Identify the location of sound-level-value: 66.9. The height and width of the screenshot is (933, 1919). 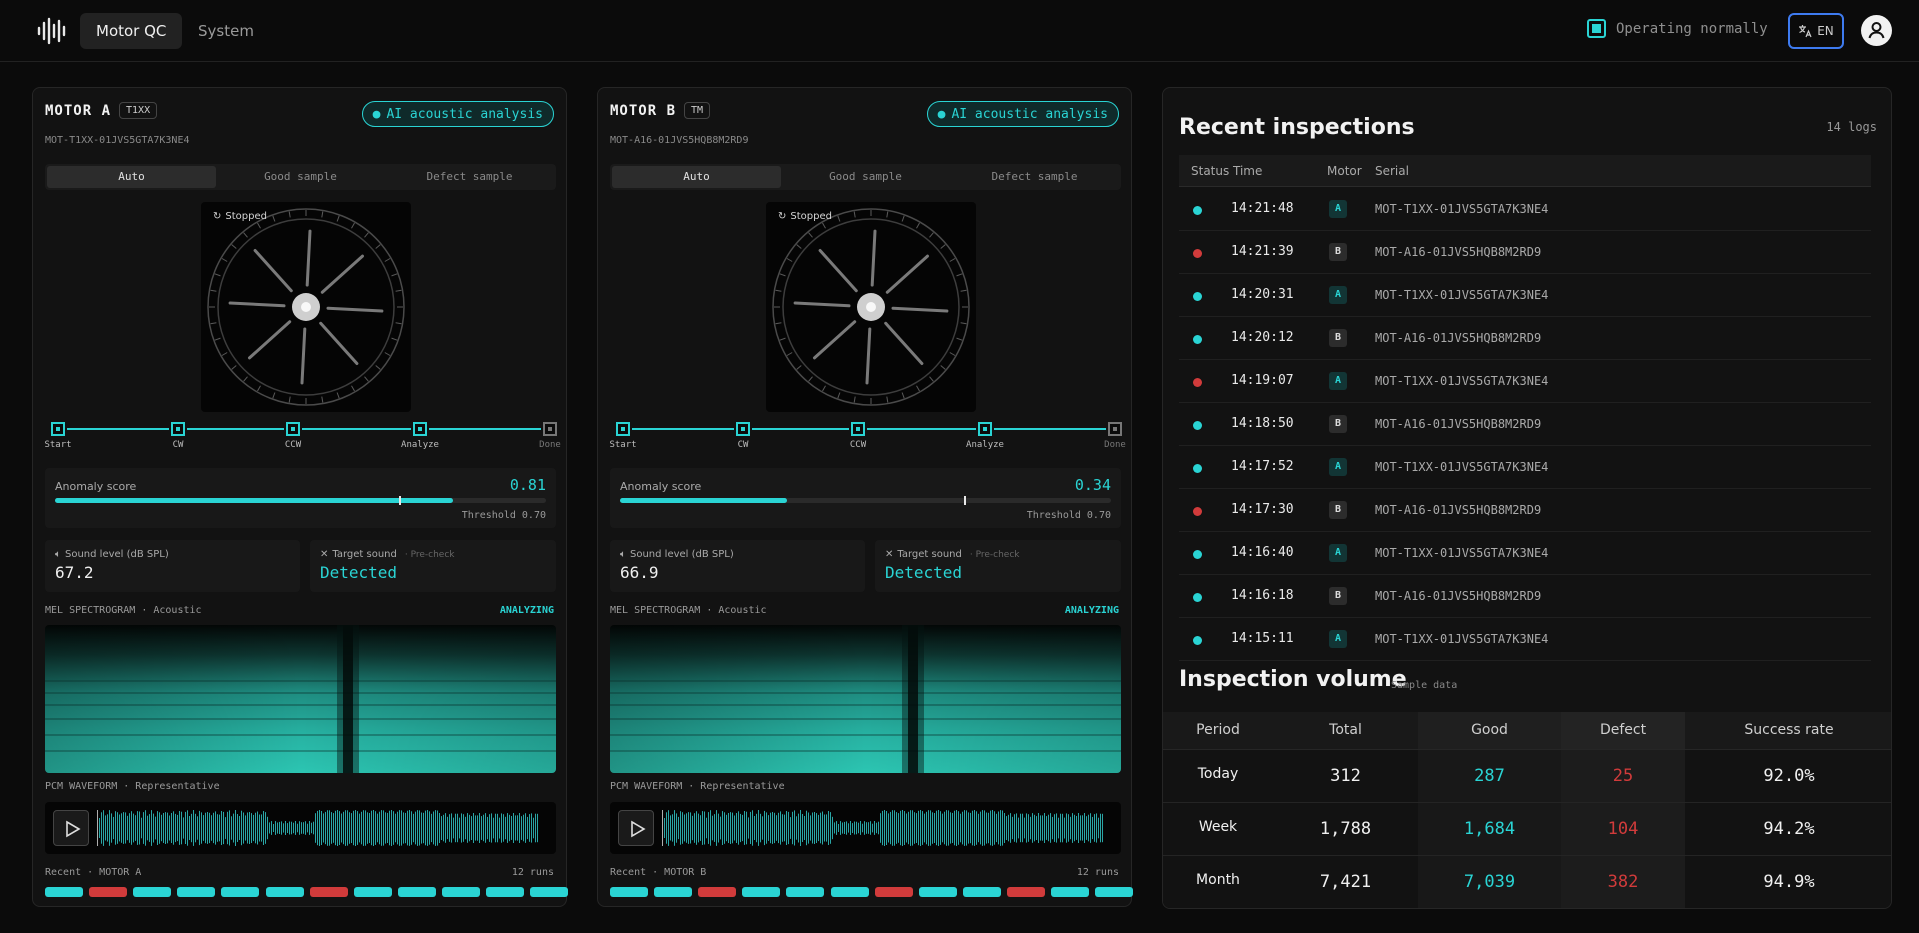
(639, 572).